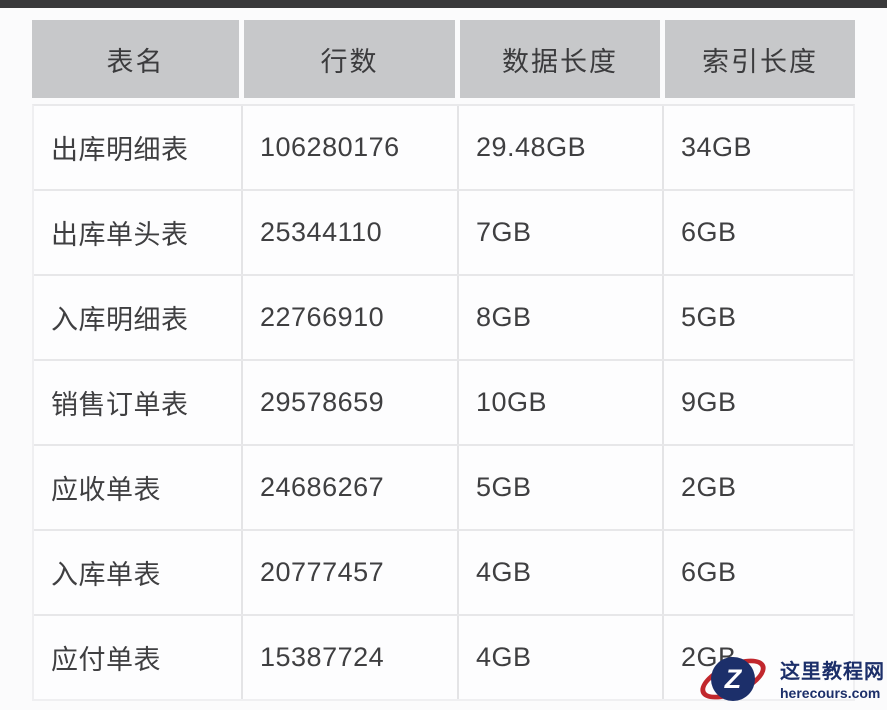 The width and height of the screenshot is (887, 710). Describe the element at coordinates (559, 402) in the screenshot. I see `cell-data-length: 10GB` at that location.